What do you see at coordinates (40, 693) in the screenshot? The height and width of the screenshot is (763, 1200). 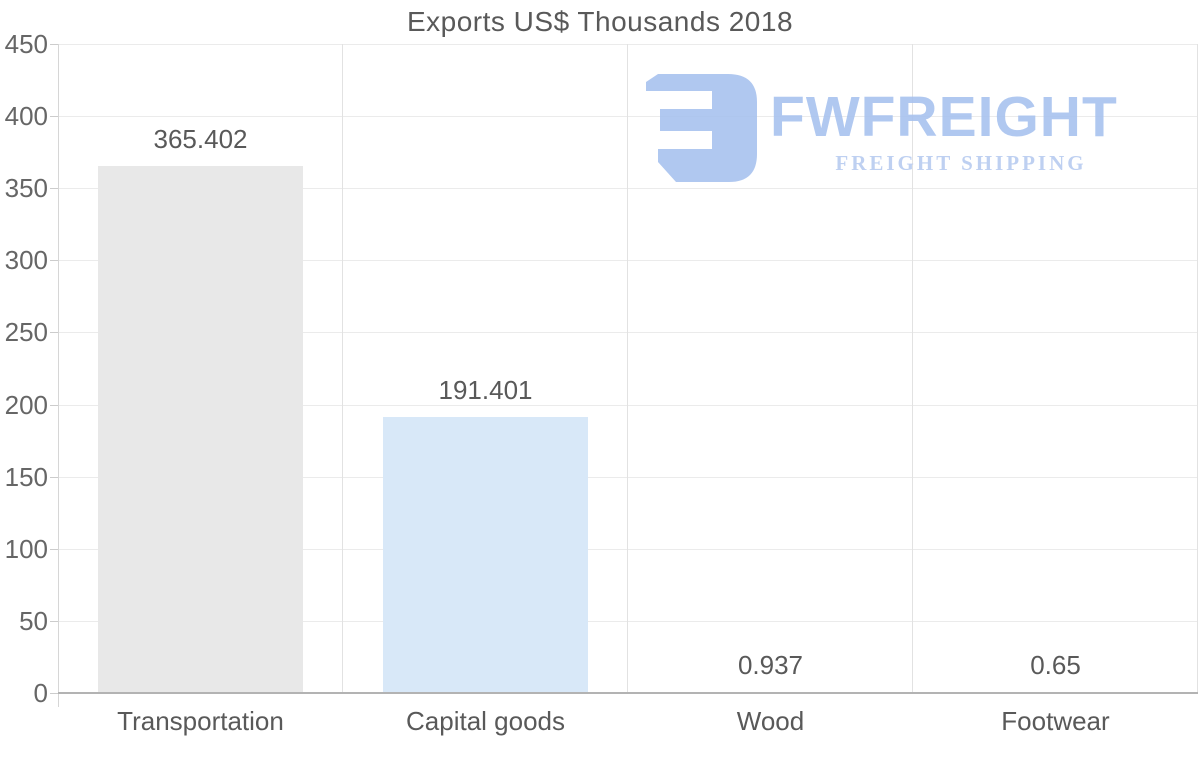 I see `y-tick-label: 0` at bounding box center [40, 693].